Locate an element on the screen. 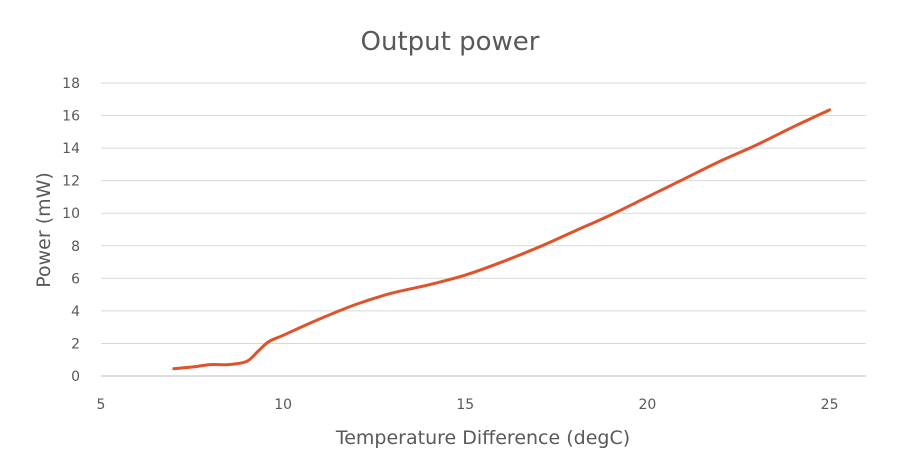 The height and width of the screenshot is (475, 900). y-tick-label: 4 is located at coordinates (75, 312).